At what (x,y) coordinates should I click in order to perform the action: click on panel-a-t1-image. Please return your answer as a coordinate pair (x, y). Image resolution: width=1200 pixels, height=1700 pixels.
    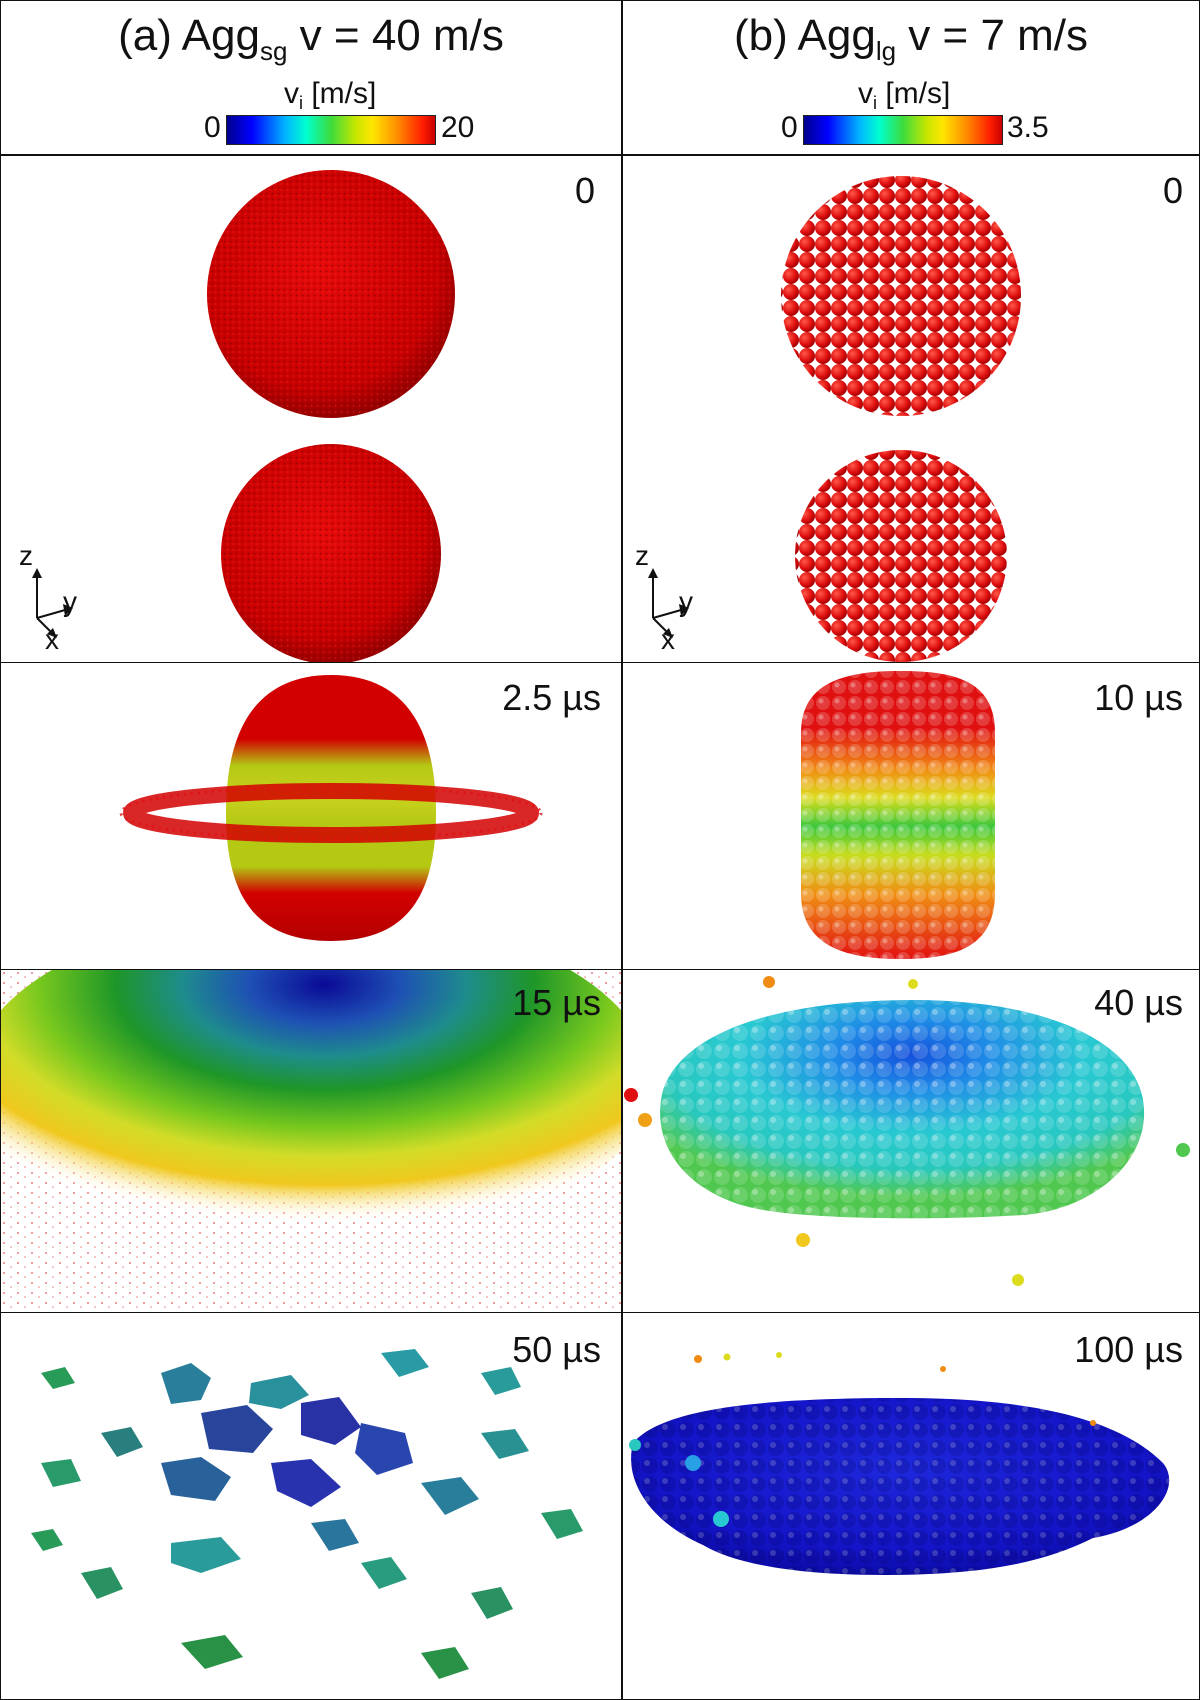
    Looking at the image, I should click on (331, 808).